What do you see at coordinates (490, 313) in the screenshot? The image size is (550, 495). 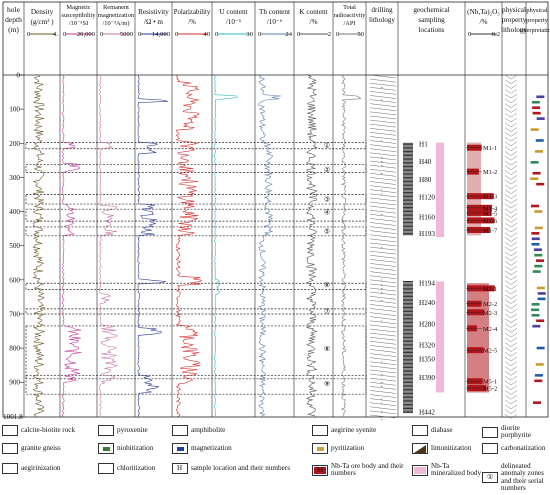 I see `ore-body-label: M2-3` at bounding box center [490, 313].